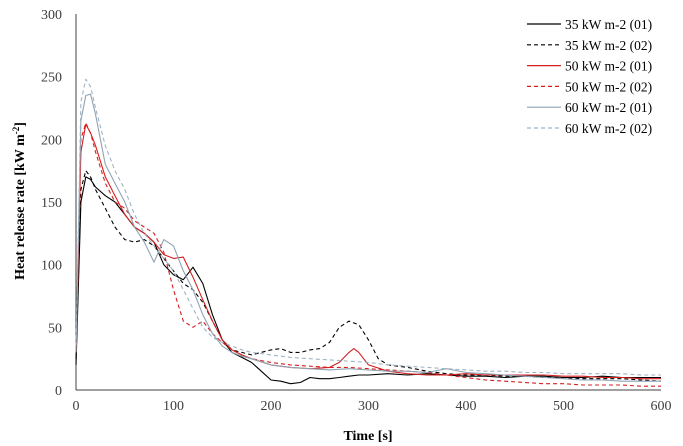  What do you see at coordinates (608, 66) in the screenshot?
I see `legend-label-3: 50 kW m-2 (01)` at bounding box center [608, 66].